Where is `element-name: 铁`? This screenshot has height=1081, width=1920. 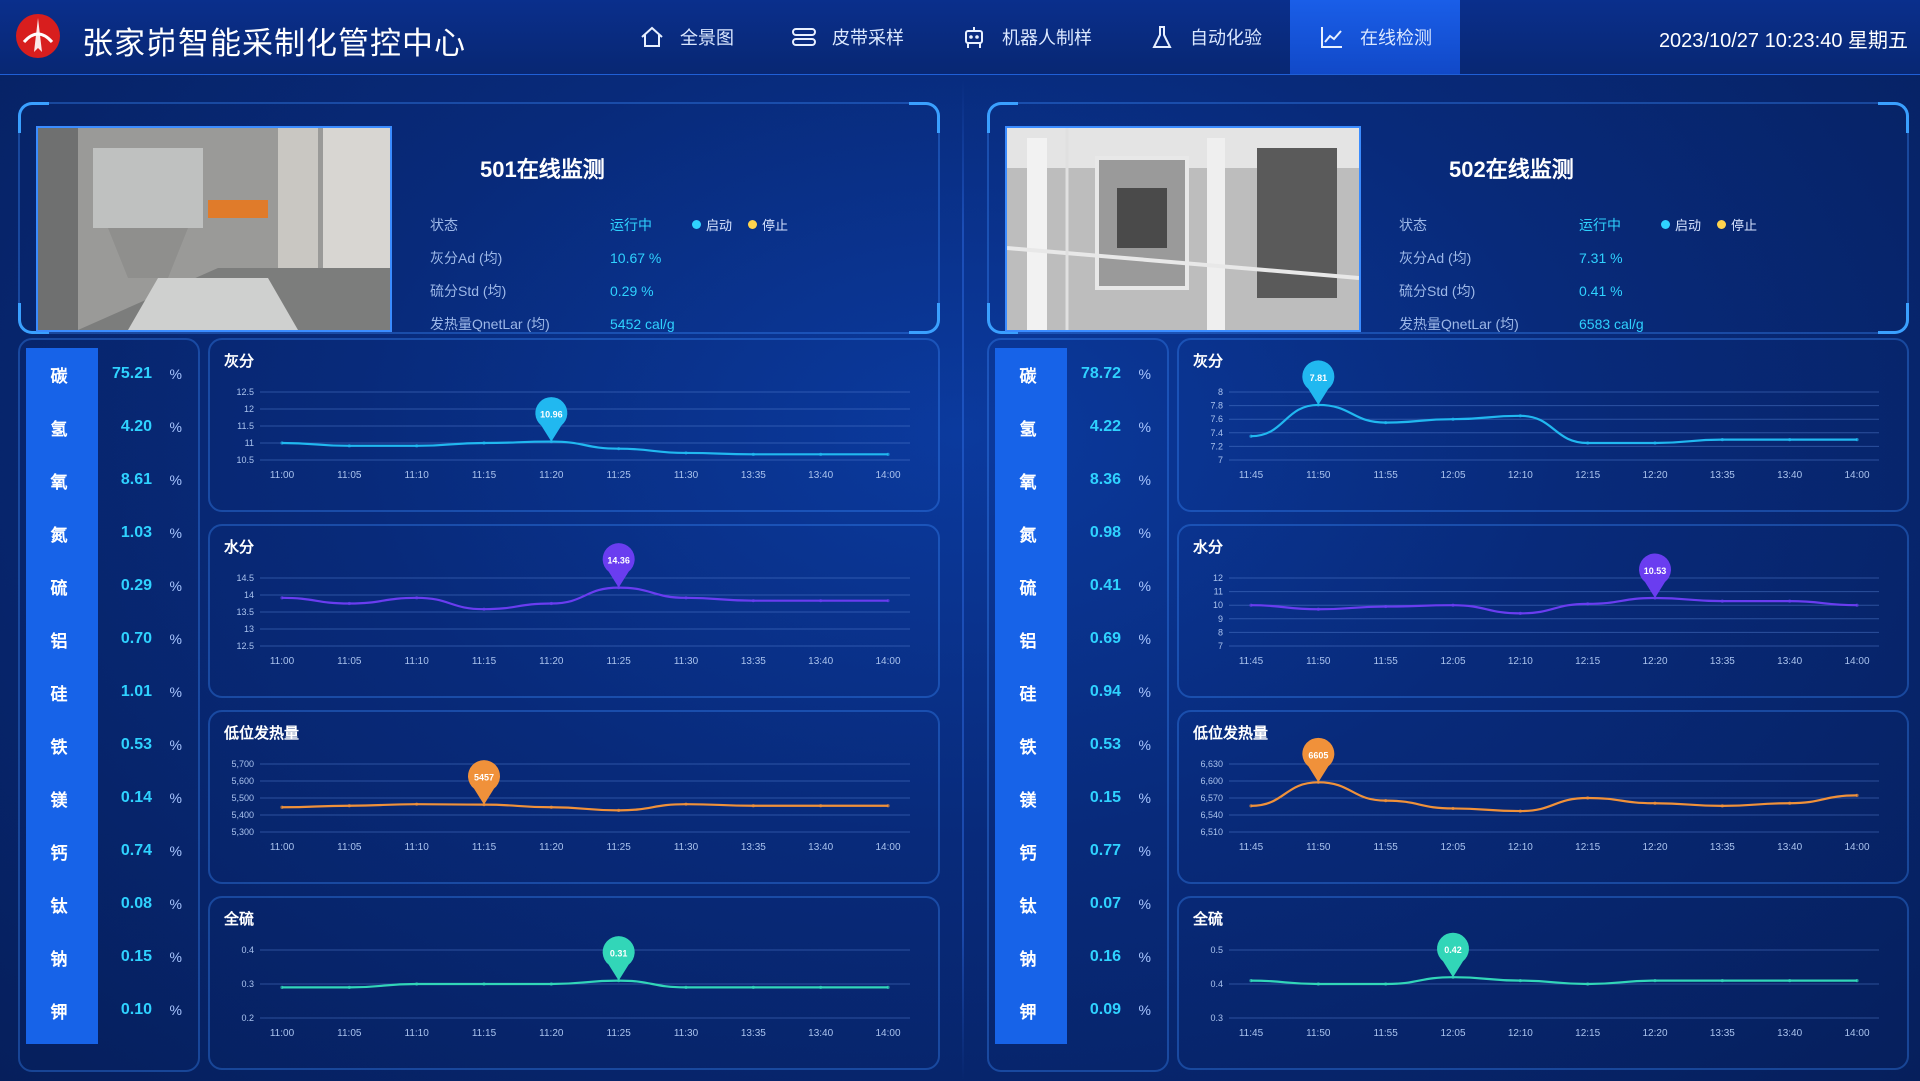
element-name: 铁 is located at coordinates (59, 747).